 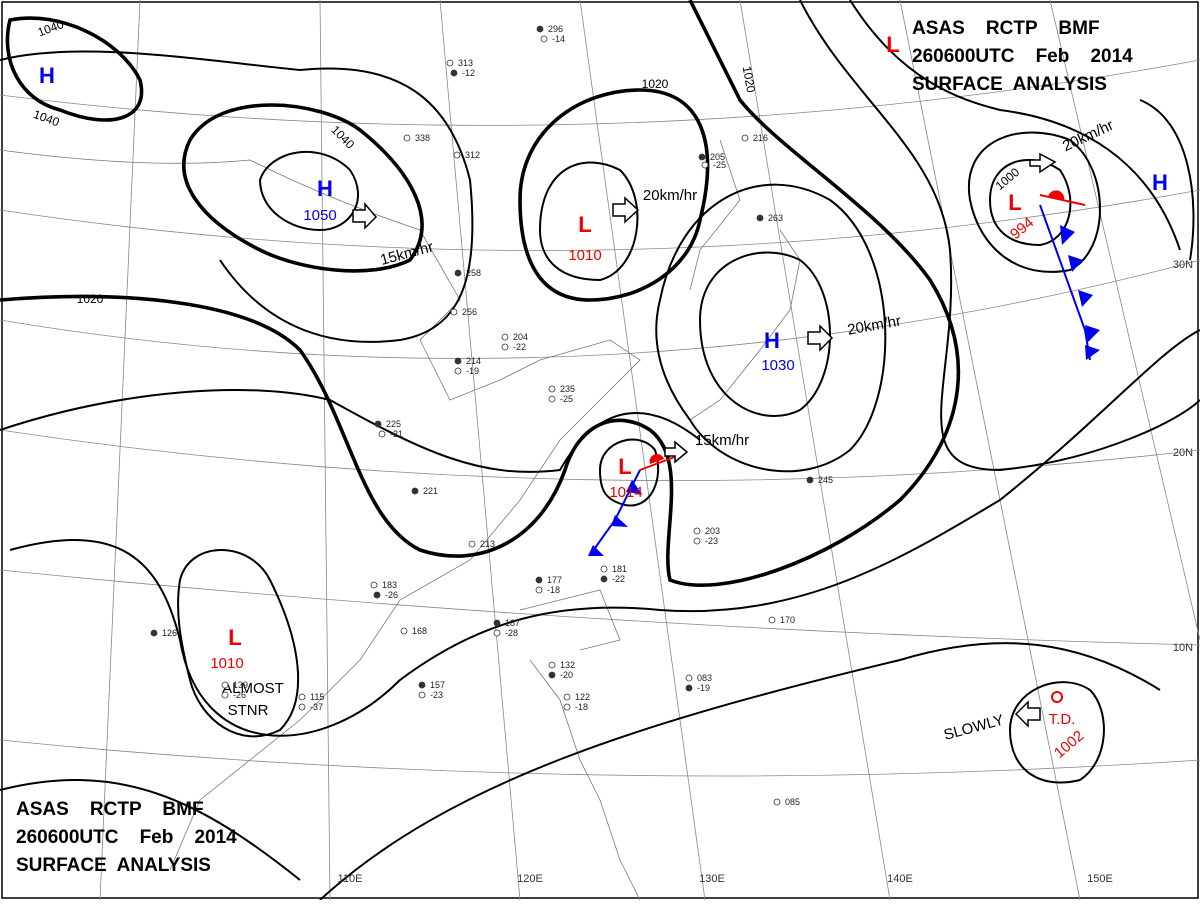 I want to click on longitude-label: 110E, so click(x=350, y=879).